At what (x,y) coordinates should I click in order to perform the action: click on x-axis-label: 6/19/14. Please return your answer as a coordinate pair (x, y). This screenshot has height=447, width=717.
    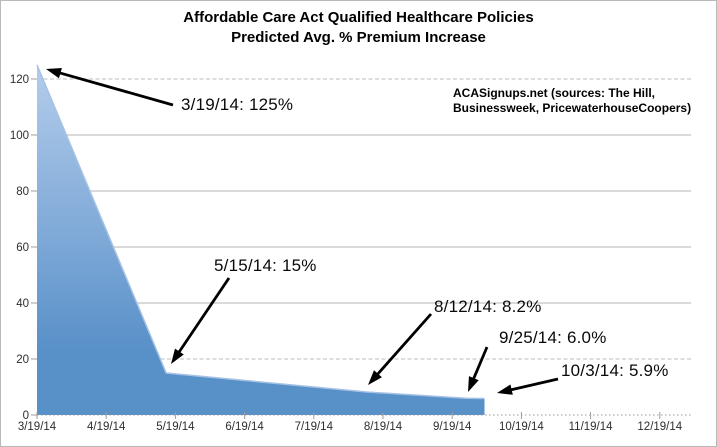
    Looking at the image, I should click on (244, 427).